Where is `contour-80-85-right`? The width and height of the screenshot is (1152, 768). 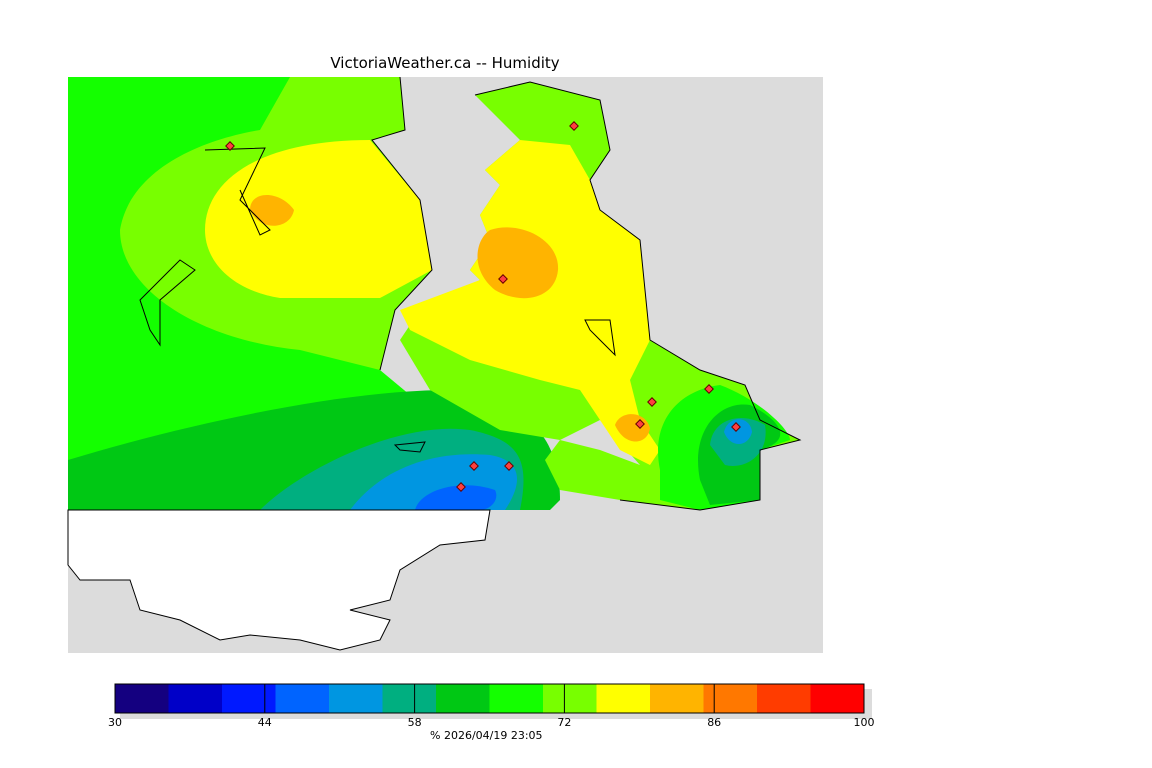
contour-80-85-right is located at coordinates (530, 302).